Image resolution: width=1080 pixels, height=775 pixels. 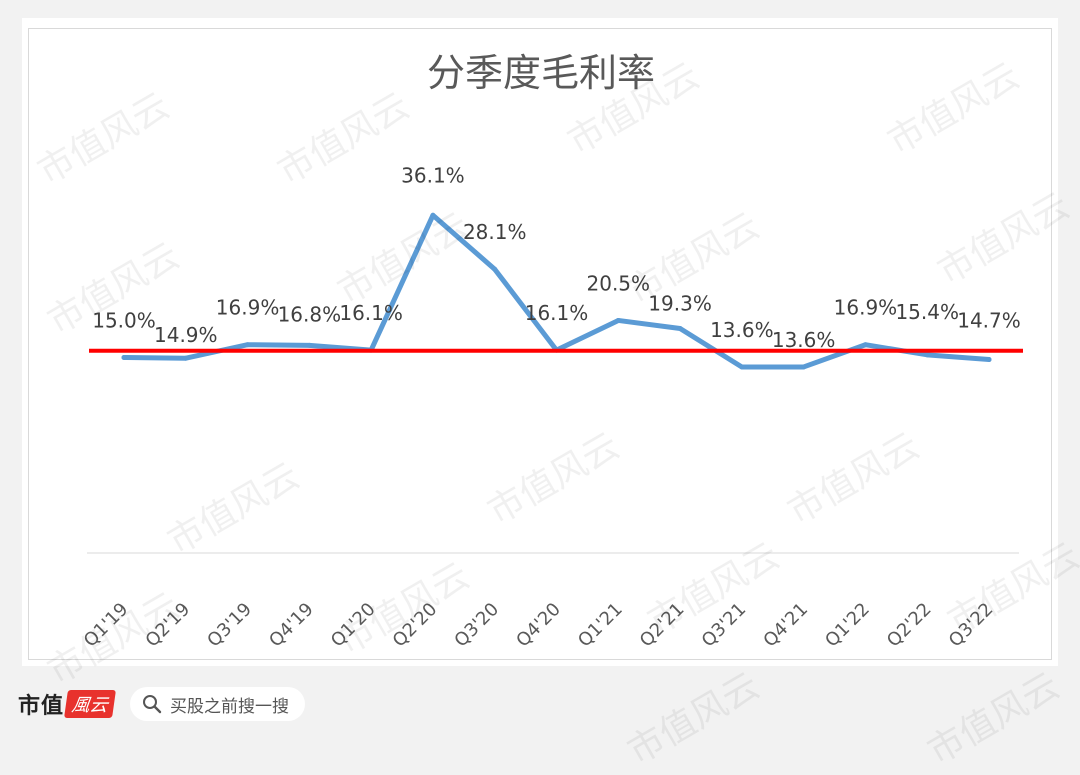 I want to click on x-tick-label: Q1'22, so click(x=847, y=625).